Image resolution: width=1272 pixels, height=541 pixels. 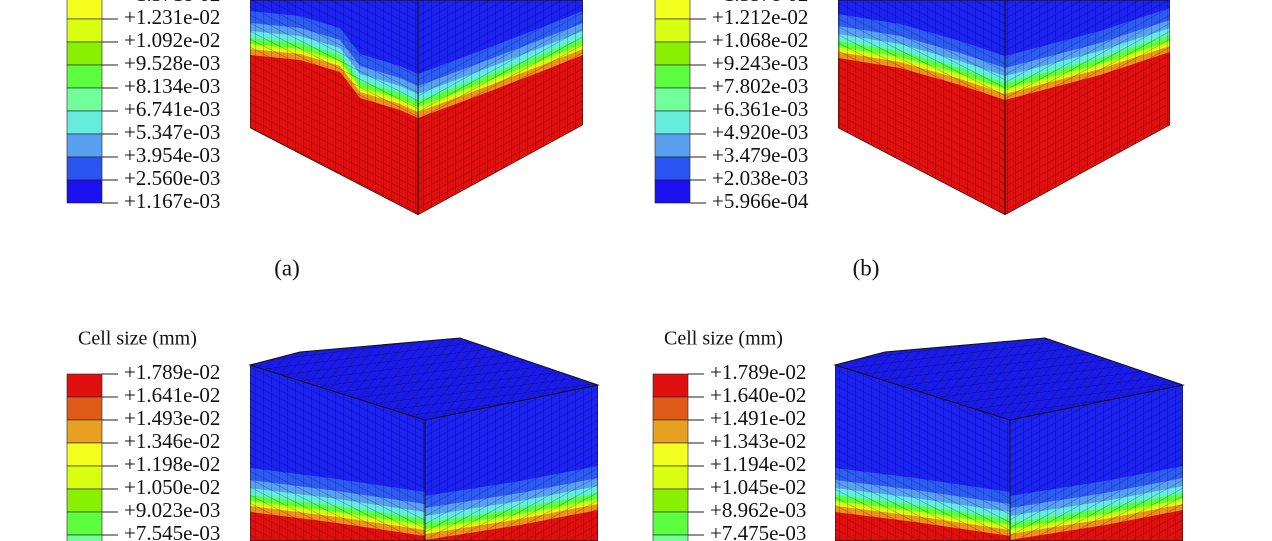 What do you see at coordinates (172, 17) in the screenshot?
I see `legend-label: +1.231e-02` at bounding box center [172, 17].